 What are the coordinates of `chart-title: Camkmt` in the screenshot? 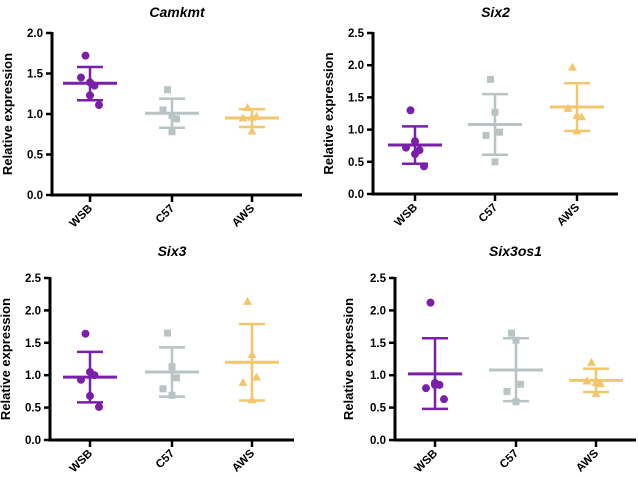 It's located at (177, 12).